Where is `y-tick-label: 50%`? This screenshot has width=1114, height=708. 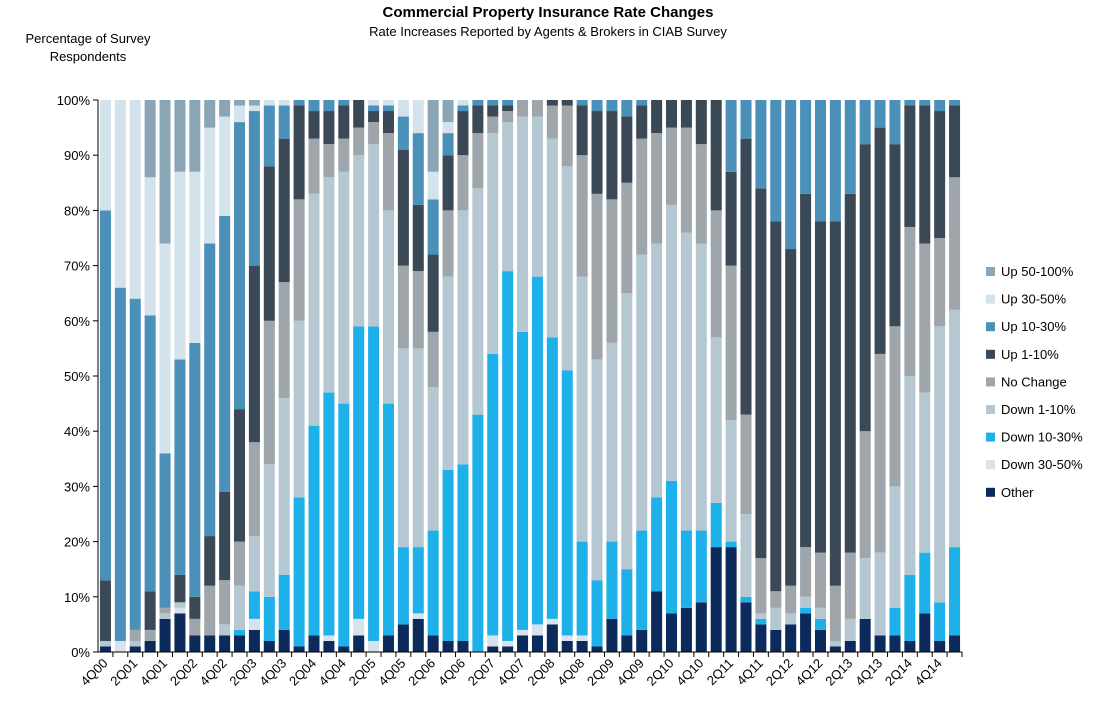
y-tick-label: 50% is located at coordinates (77, 376).